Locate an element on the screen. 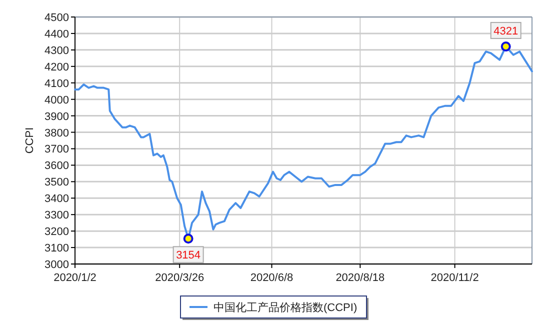 Image resolution: width=550 pixels, height=330 pixels. legend: 中国化工产品价格指数(CCPI) is located at coordinates (274, 308).